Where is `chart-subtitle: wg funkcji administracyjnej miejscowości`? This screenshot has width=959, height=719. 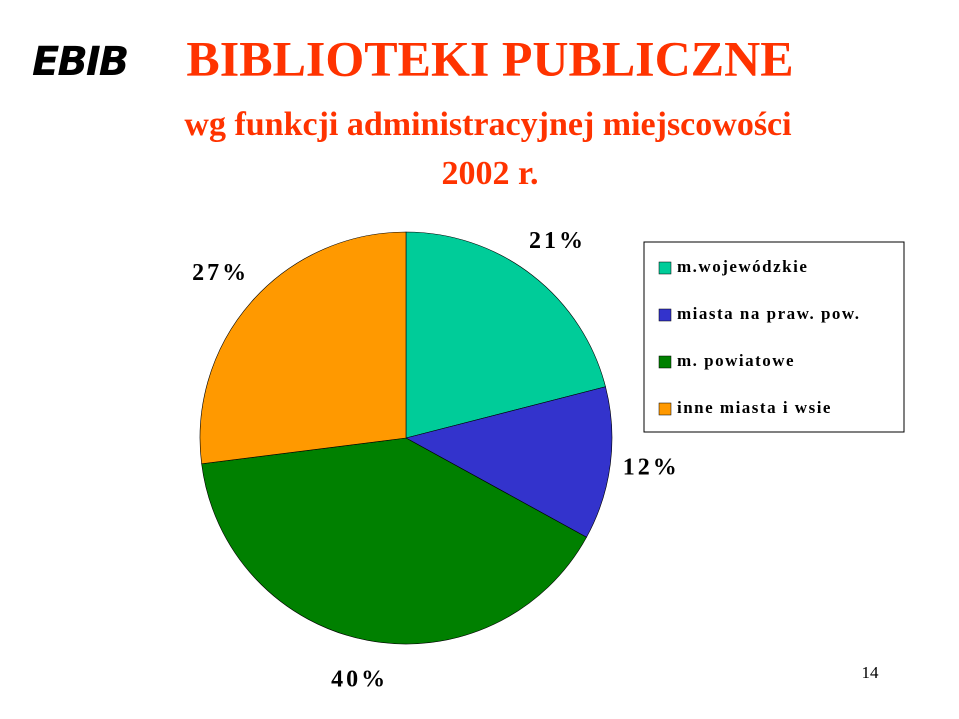 chart-subtitle: wg funkcji administracyjnej miejscowości is located at coordinates (487, 124).